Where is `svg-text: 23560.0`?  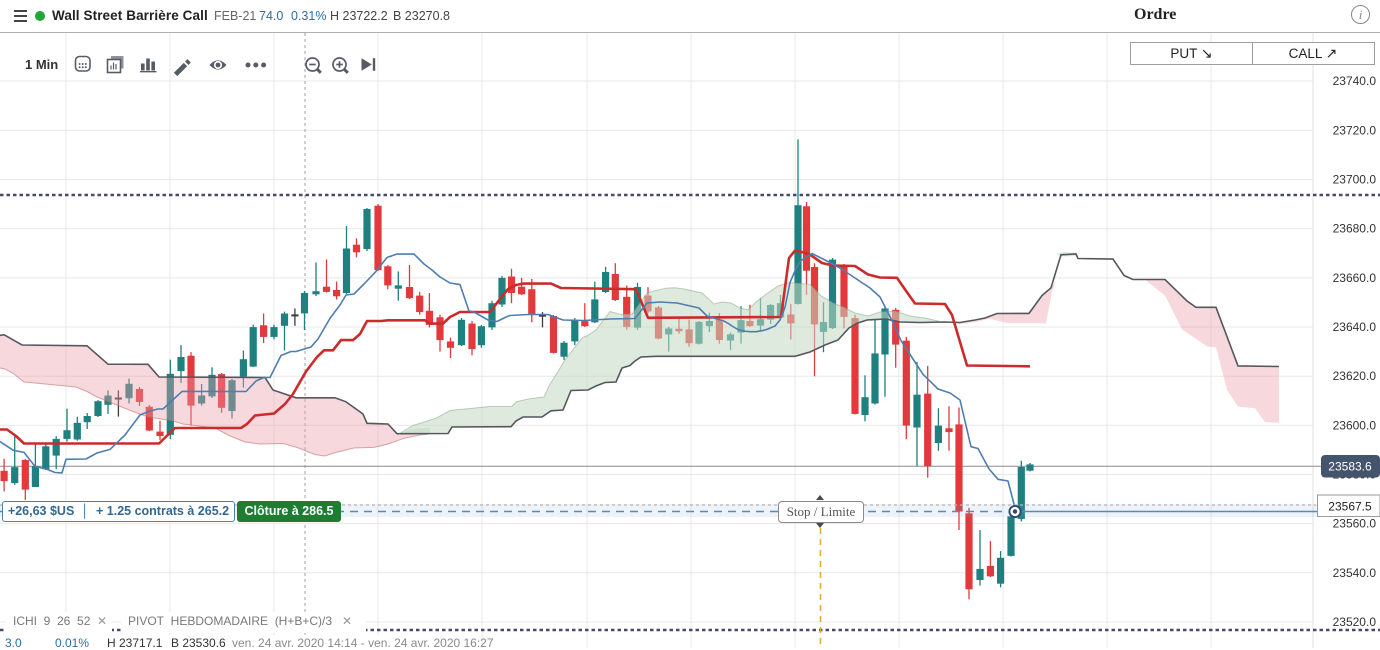
svg-text: 23560.0 is located at coordinates (1355, 524).